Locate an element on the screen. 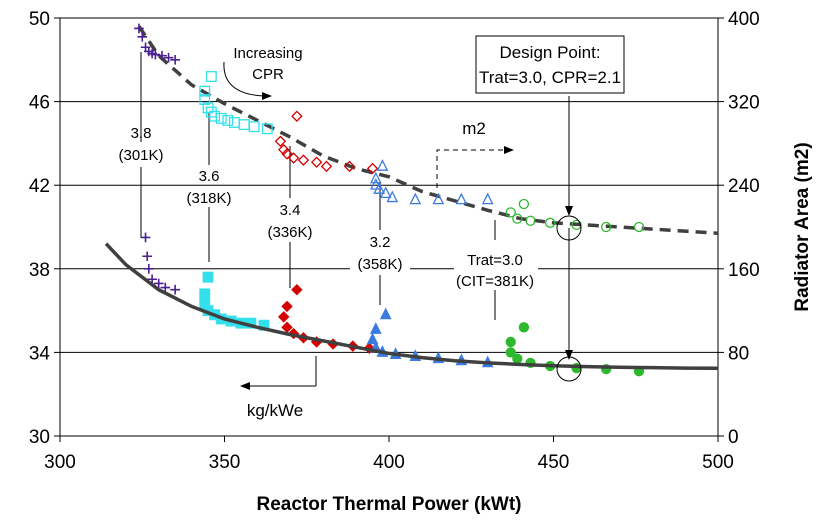  trat-30-cit-label: (CIT=381K) is located at coordinates (495, 281).